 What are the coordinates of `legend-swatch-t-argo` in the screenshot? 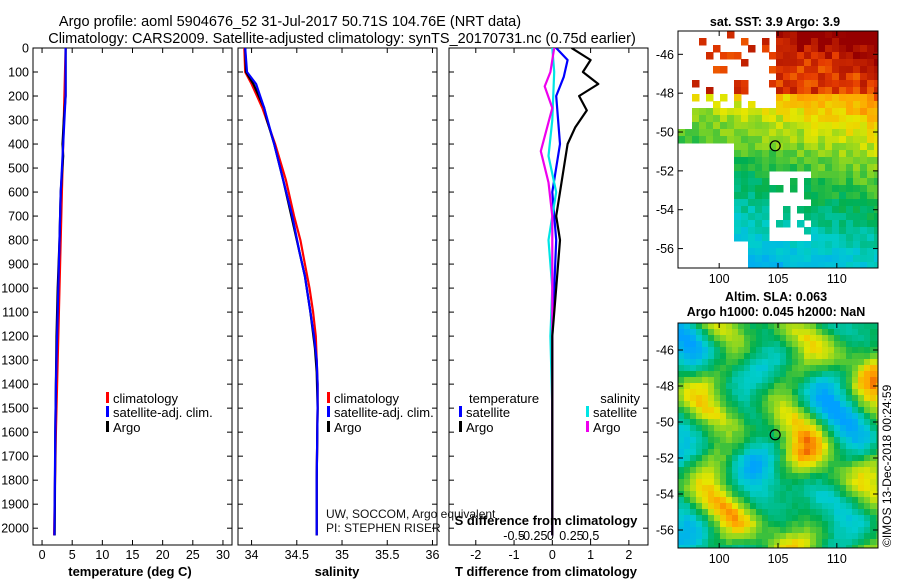 It's located at (460, 426).